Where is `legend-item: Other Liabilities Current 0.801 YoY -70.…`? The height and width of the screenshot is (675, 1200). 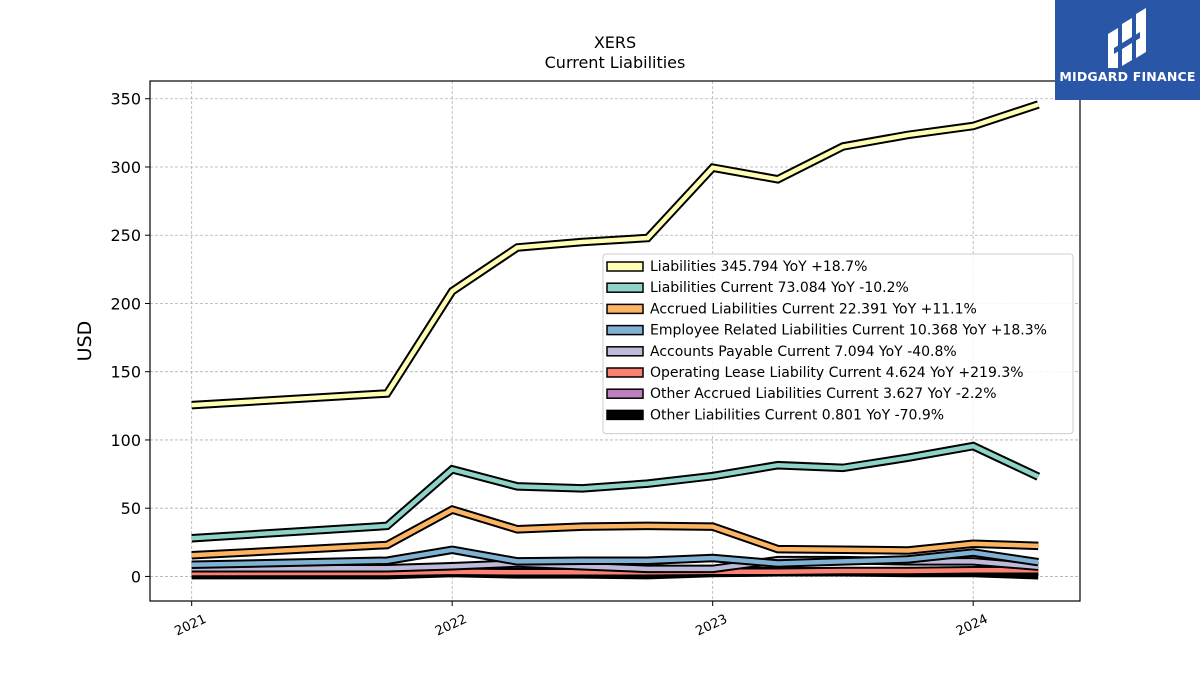 legend-item: Other Liabilities Current 0.801 YoY -70.… is located at coordinates (775, 415).